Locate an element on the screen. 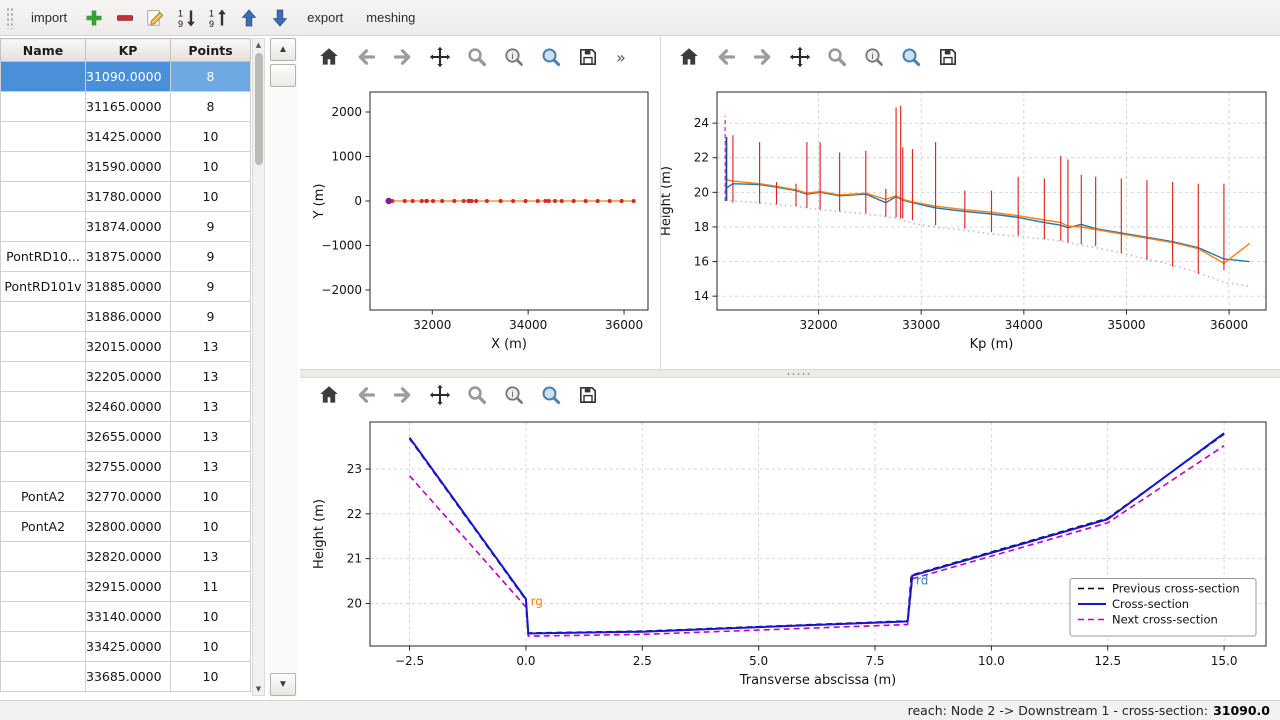 Image resolution: width=1280 pixels, height=720 pixels. table-row: 32820.0000 13 is located at coordinates (125, 556).